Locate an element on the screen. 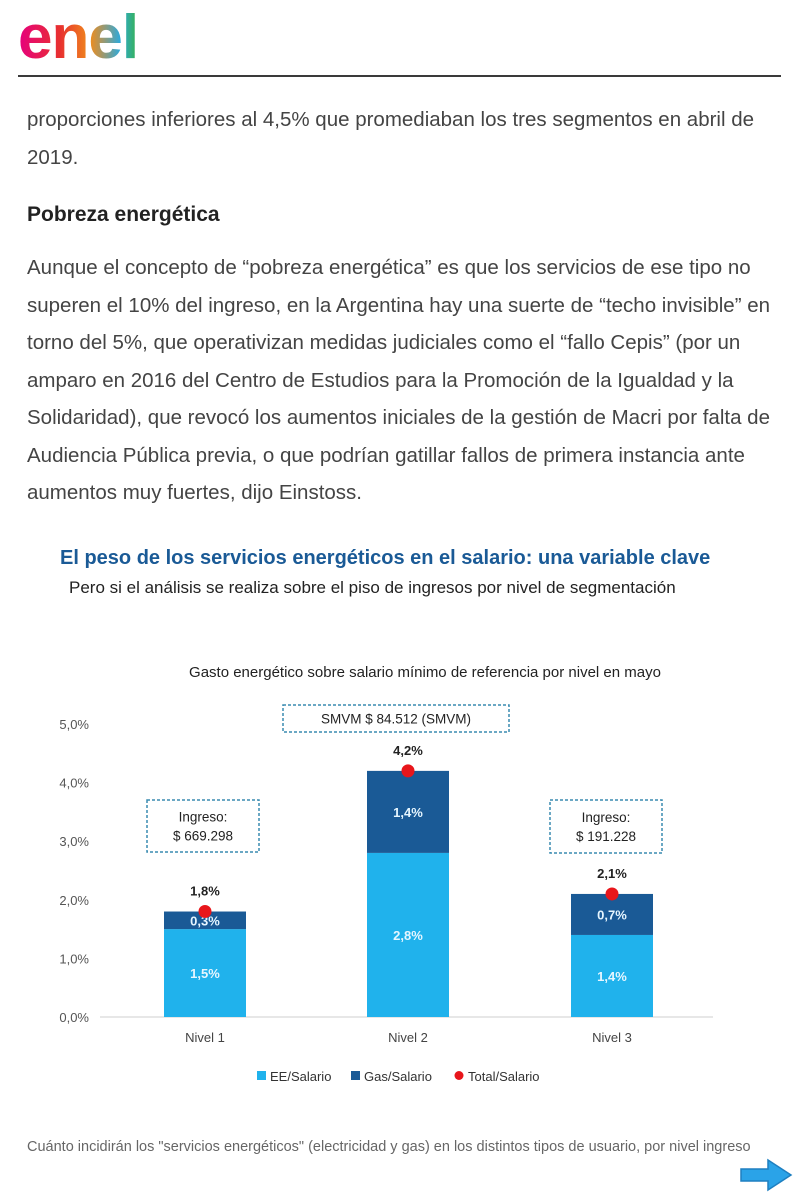 The height and width of the screenshot is (1200, 800). legend-total-salario-swatch is located at coordinates (459, 1075).